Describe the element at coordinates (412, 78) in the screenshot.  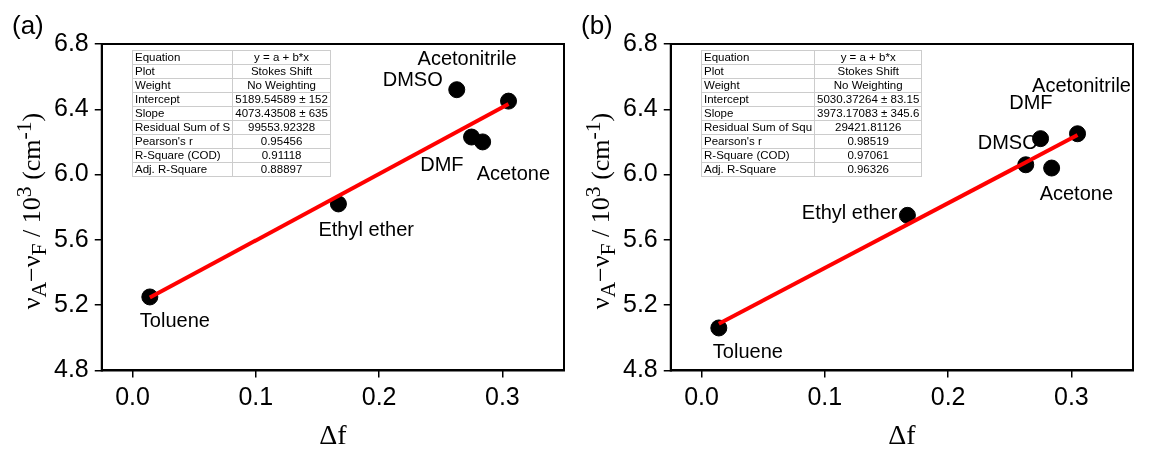
I see `annotation: DMSO` at that location.